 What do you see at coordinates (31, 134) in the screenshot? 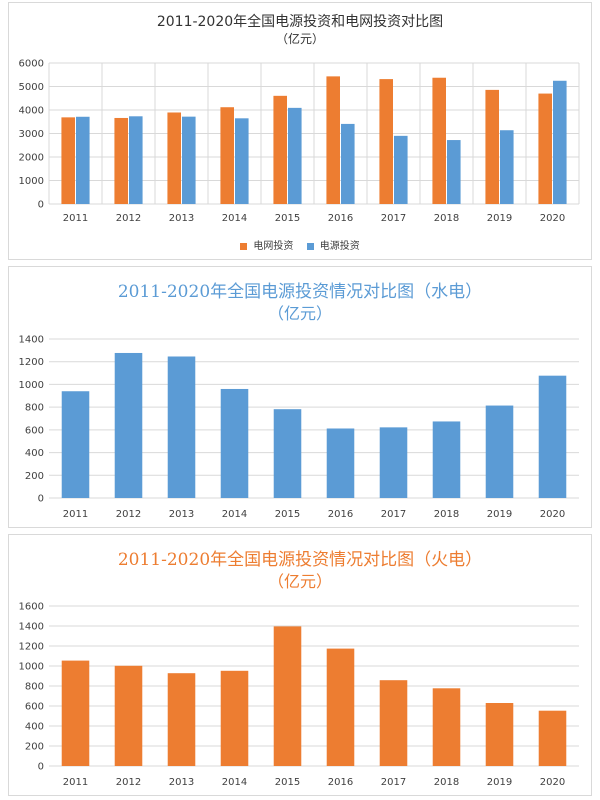
I see `y-tick-label: 3000` at bounding box center [31, 134].